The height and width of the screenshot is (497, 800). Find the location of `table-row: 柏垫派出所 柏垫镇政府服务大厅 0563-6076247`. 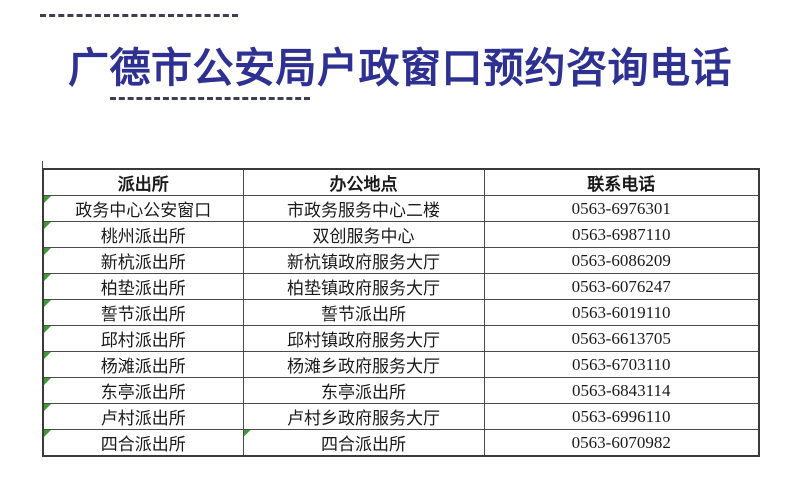

table-row: 柏垫派出所 柏垫镇政府服务大厅 0563-6076247 is located at coordinates (401, 286).